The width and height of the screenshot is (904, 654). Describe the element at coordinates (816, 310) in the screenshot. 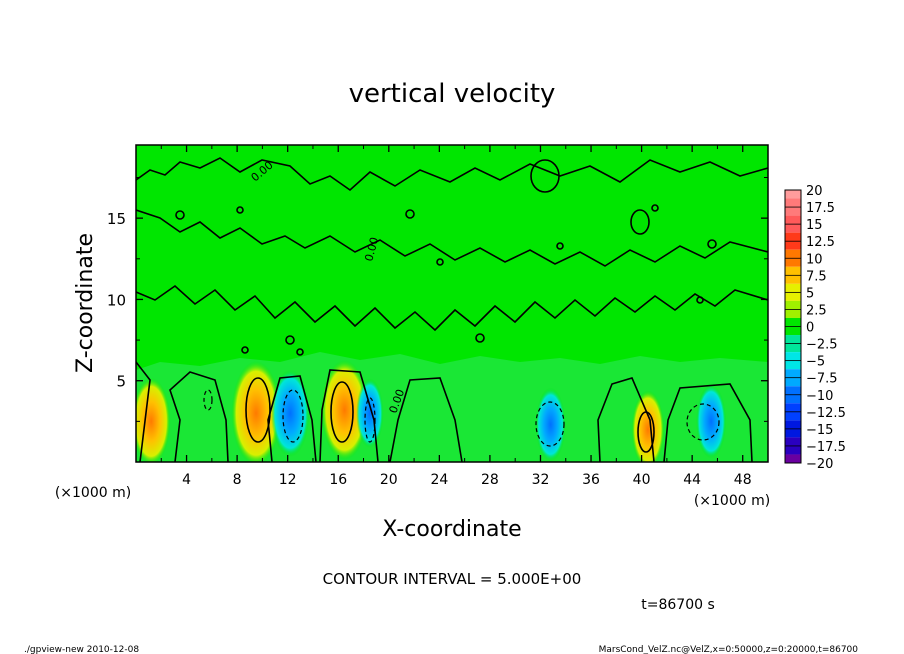

I see `colorbar-label: 2.5` at that location.